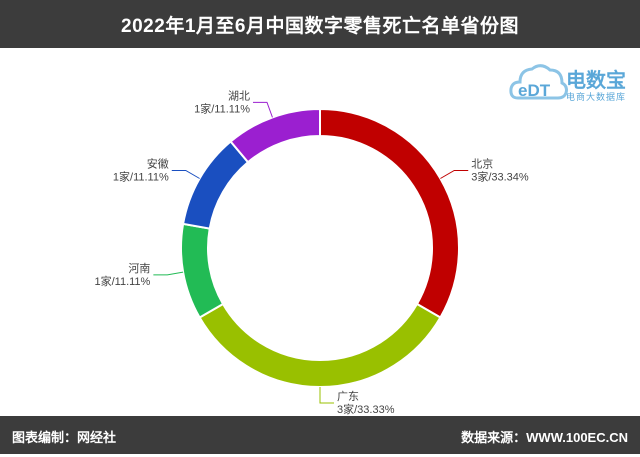 The image size is (640, 457). I want to click on slice-value-北京: 3家/33.34%, so click(500, 177).